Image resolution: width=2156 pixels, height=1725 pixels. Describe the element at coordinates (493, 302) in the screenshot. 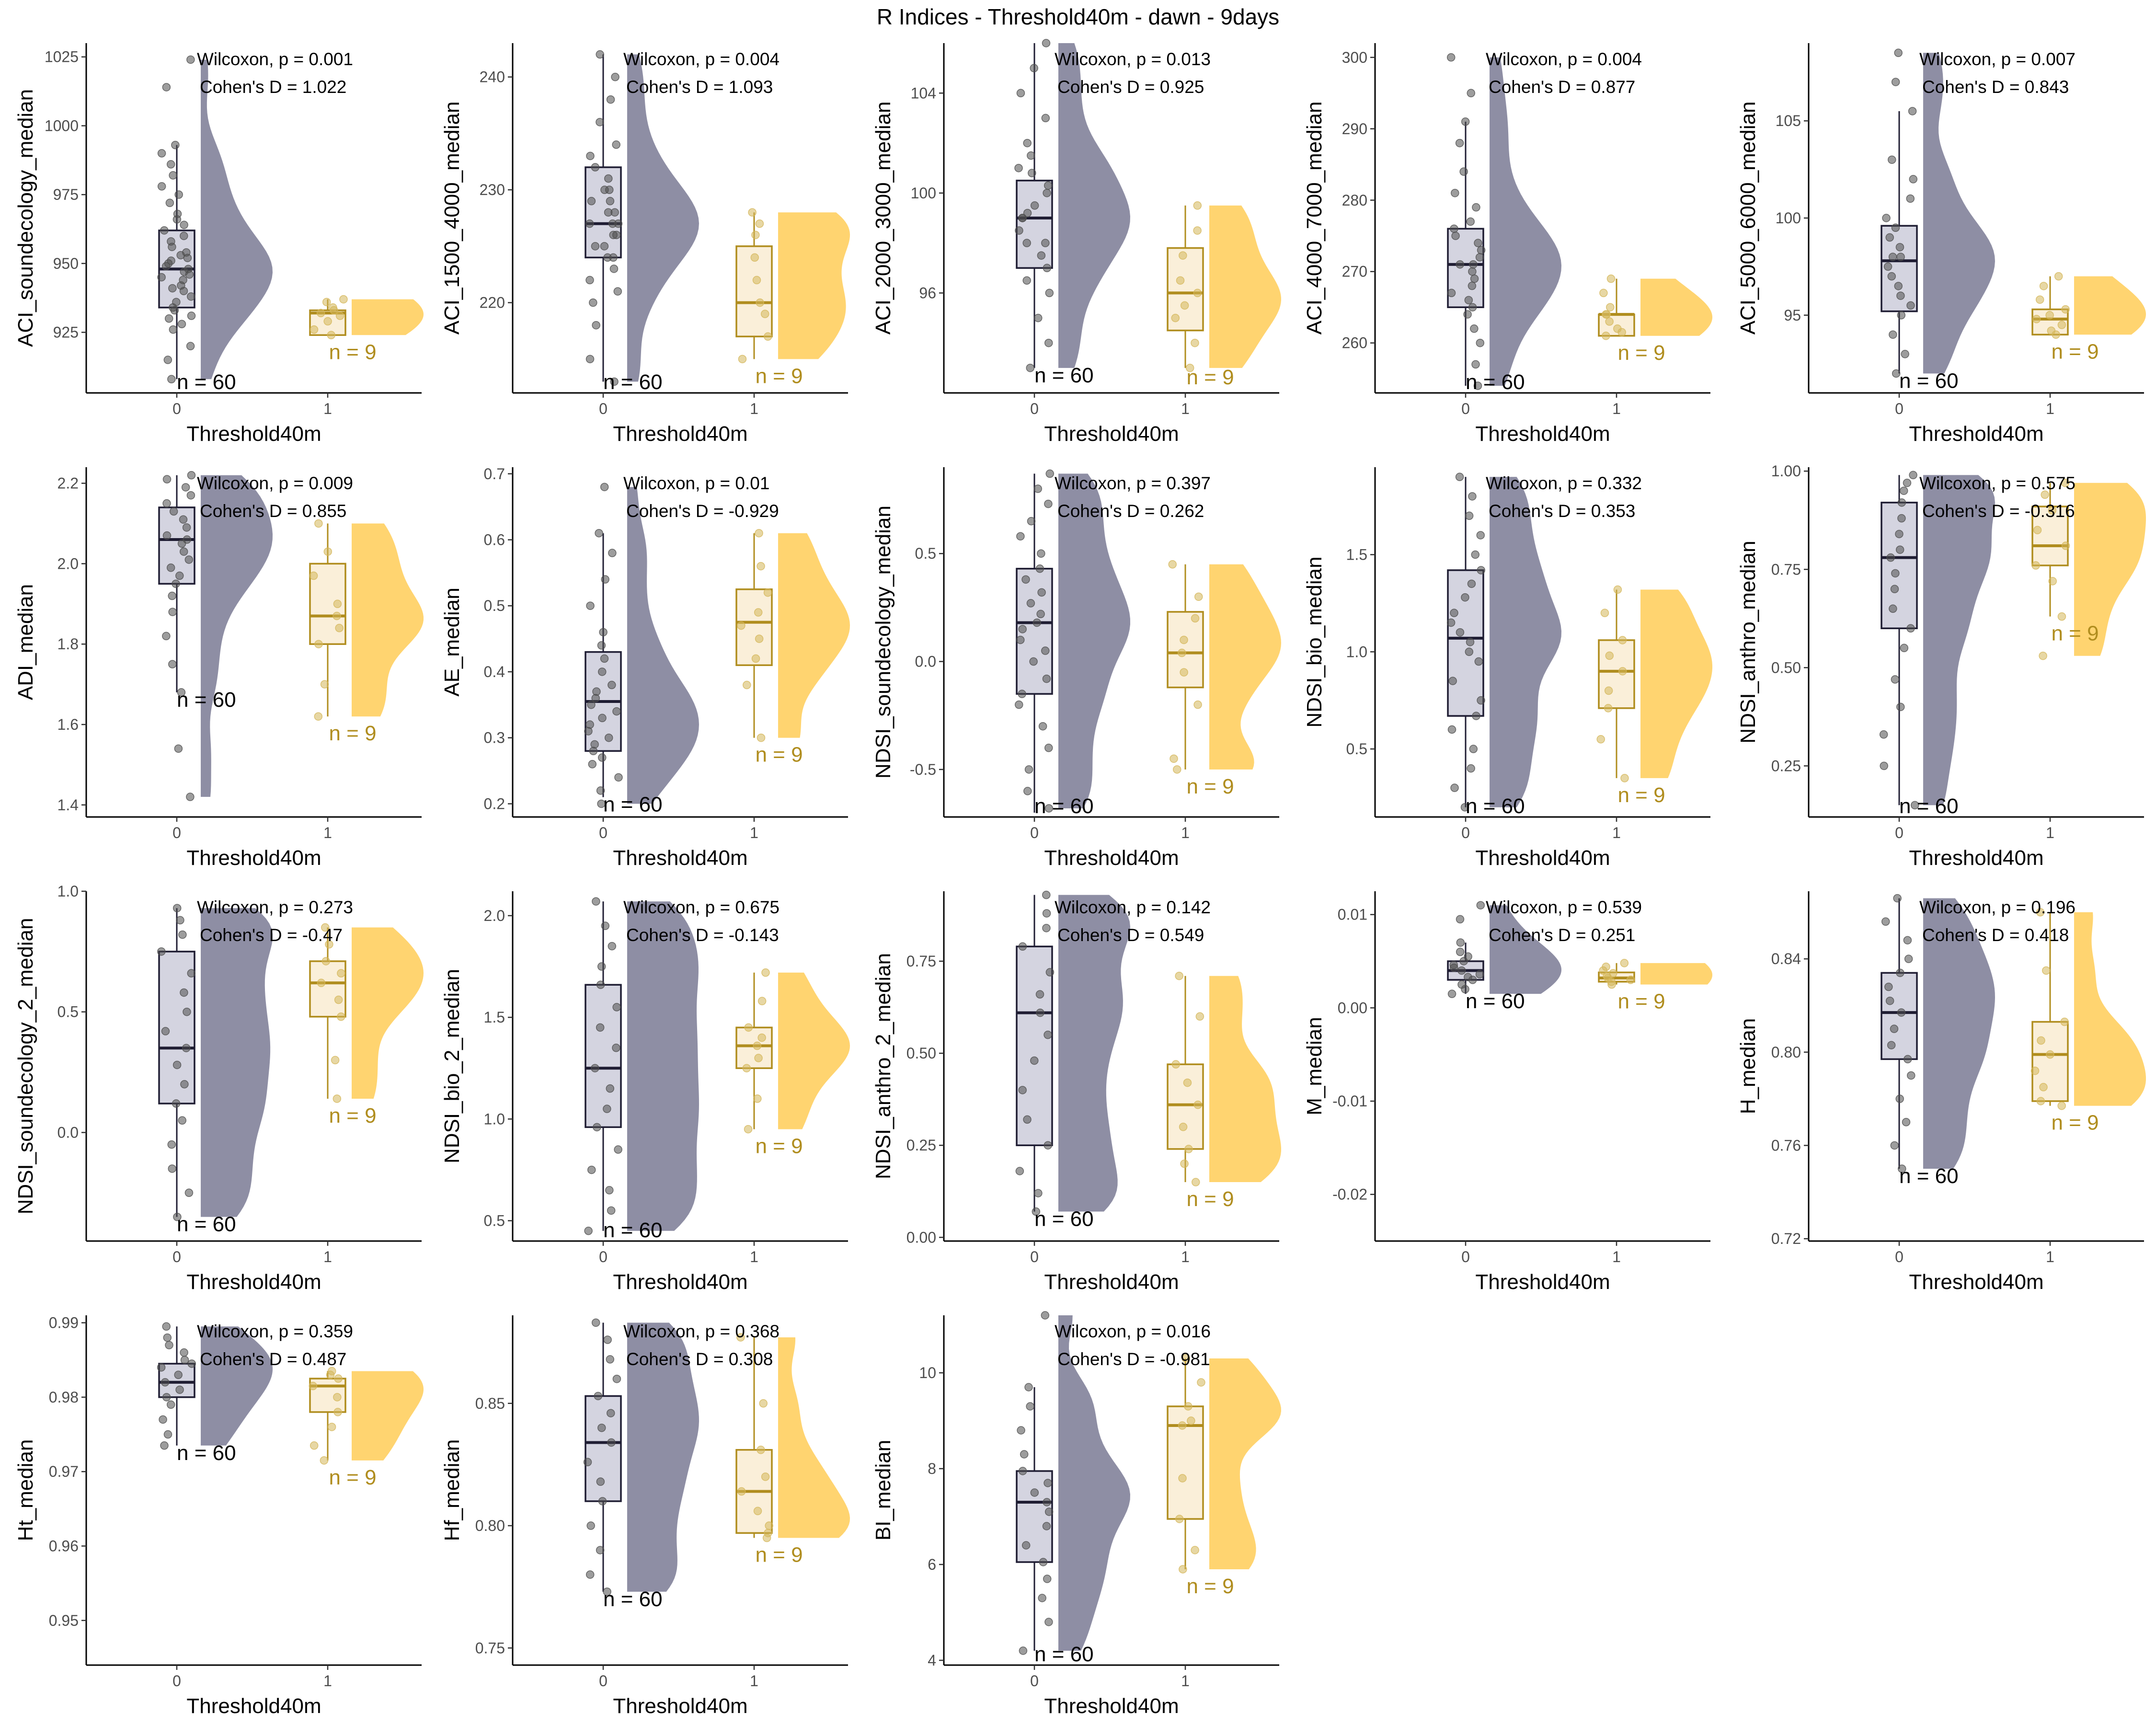

I see `y-tick-label: 220` at that location.